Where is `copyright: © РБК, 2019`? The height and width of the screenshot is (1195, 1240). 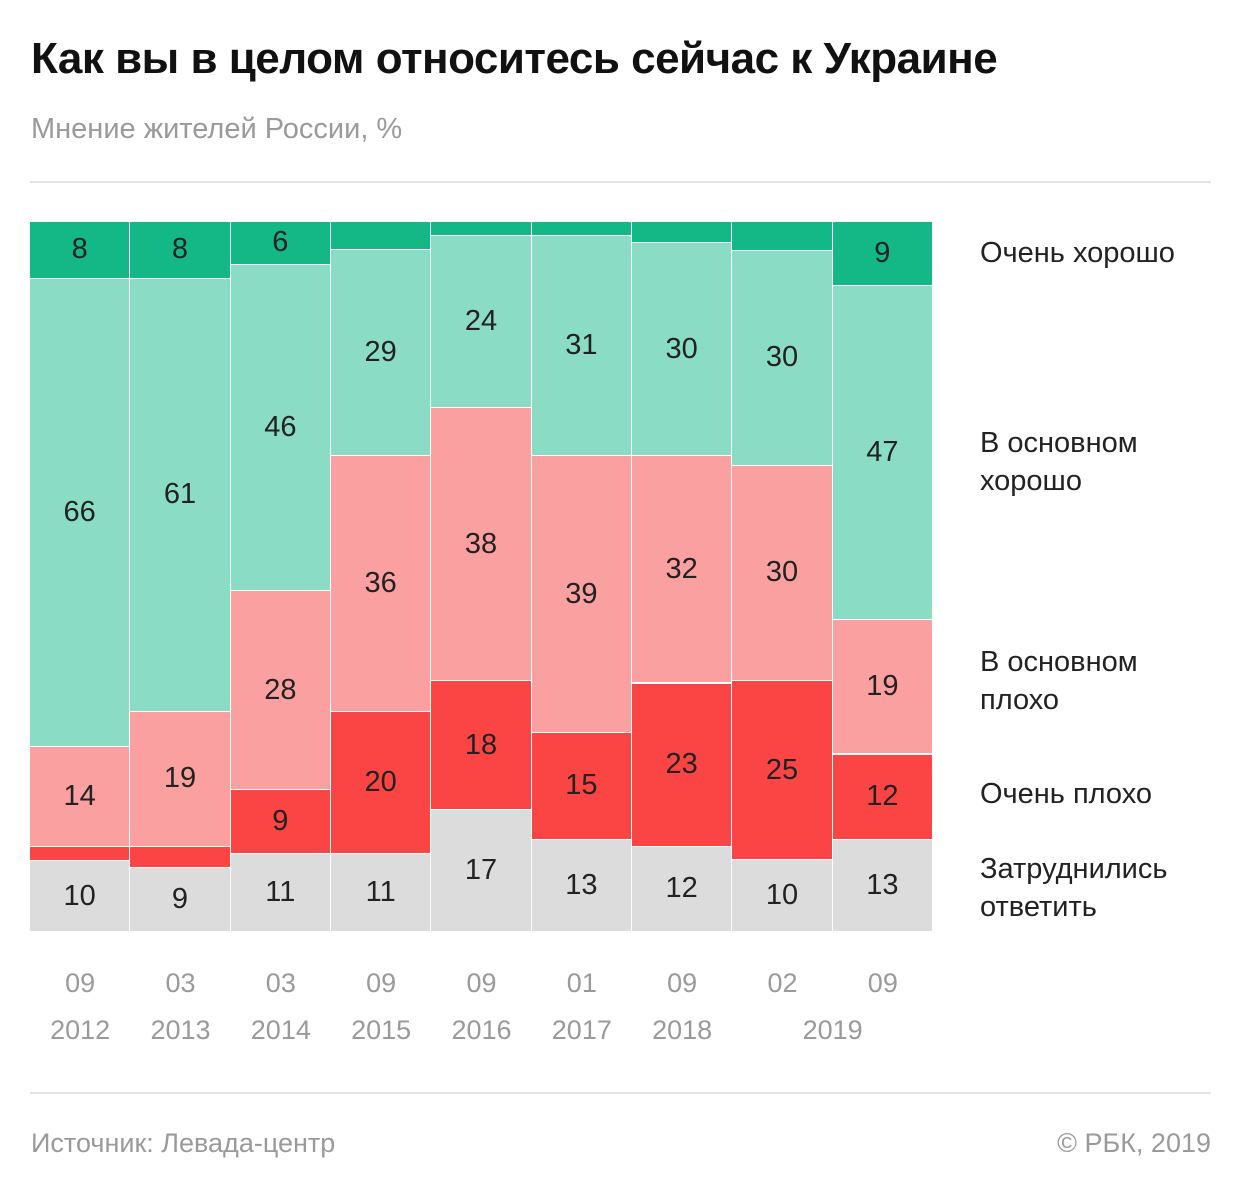 copyright: © РБК, 2019 is located at coordinates (1134, 1143).